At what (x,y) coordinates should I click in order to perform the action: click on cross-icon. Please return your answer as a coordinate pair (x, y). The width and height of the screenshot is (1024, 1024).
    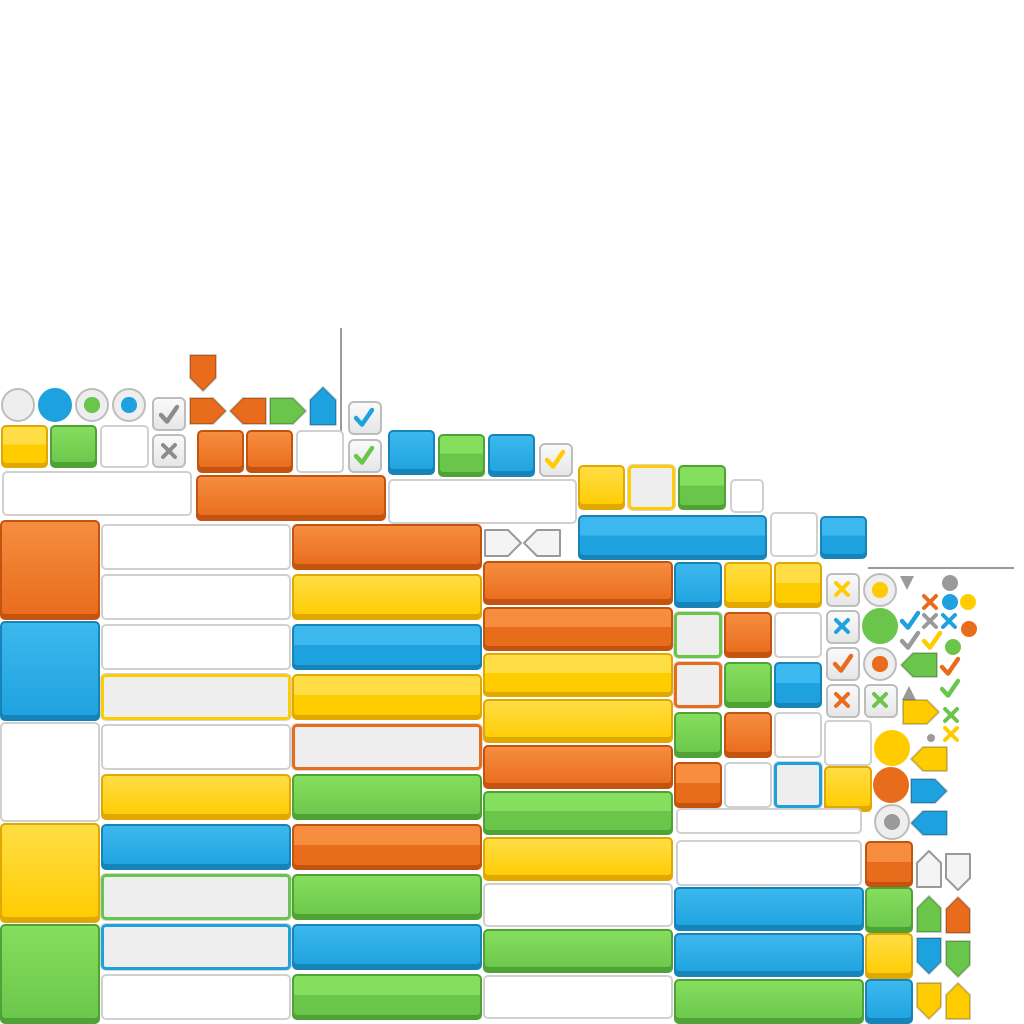
    Looking at the image, I should click on (951, 734).